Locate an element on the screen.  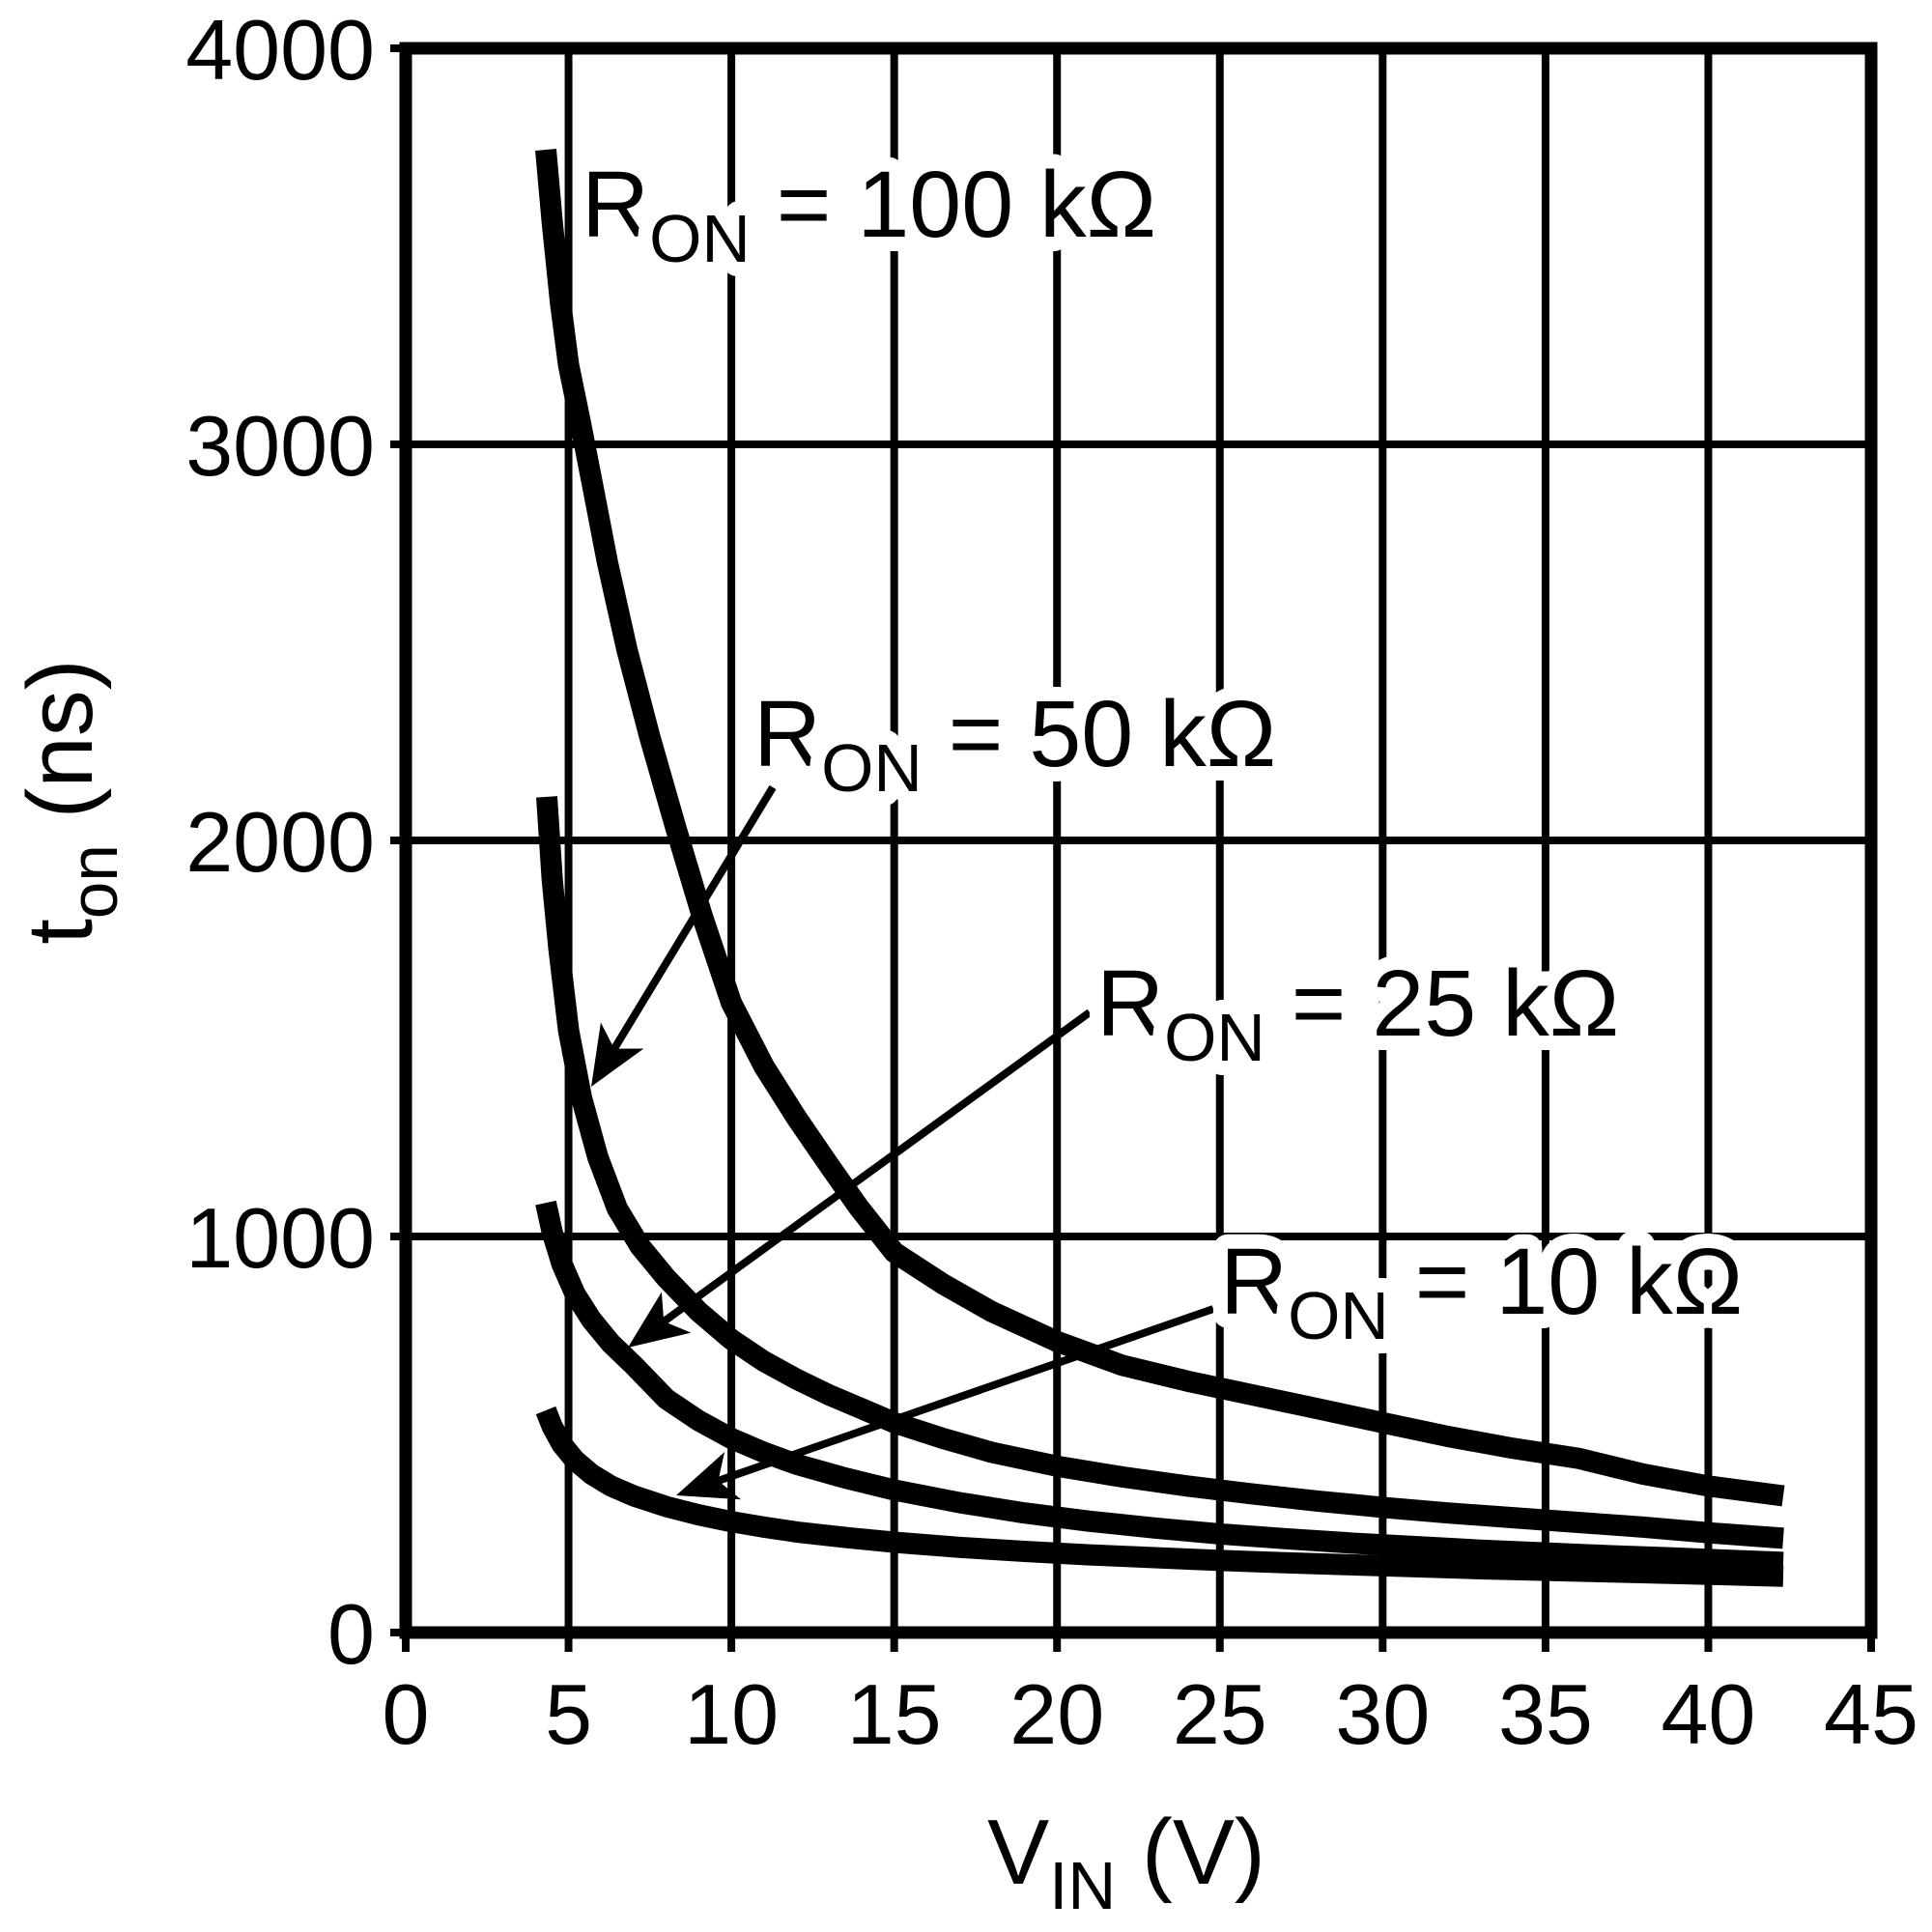
curve-ron-25k is located at coordinates (1159, 1387).